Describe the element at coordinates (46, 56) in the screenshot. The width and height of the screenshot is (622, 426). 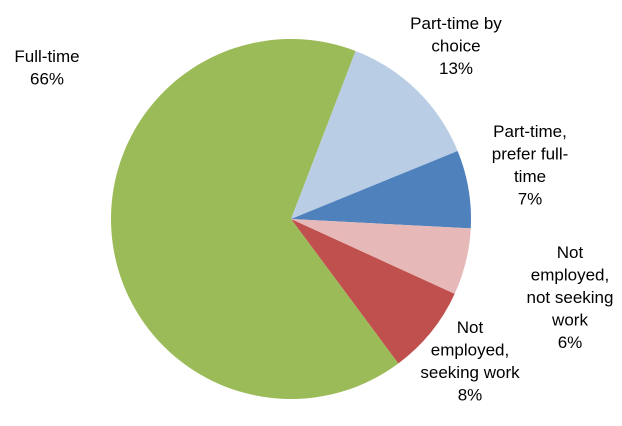
I see `pie-slice-category-label: Full-time` at that location.